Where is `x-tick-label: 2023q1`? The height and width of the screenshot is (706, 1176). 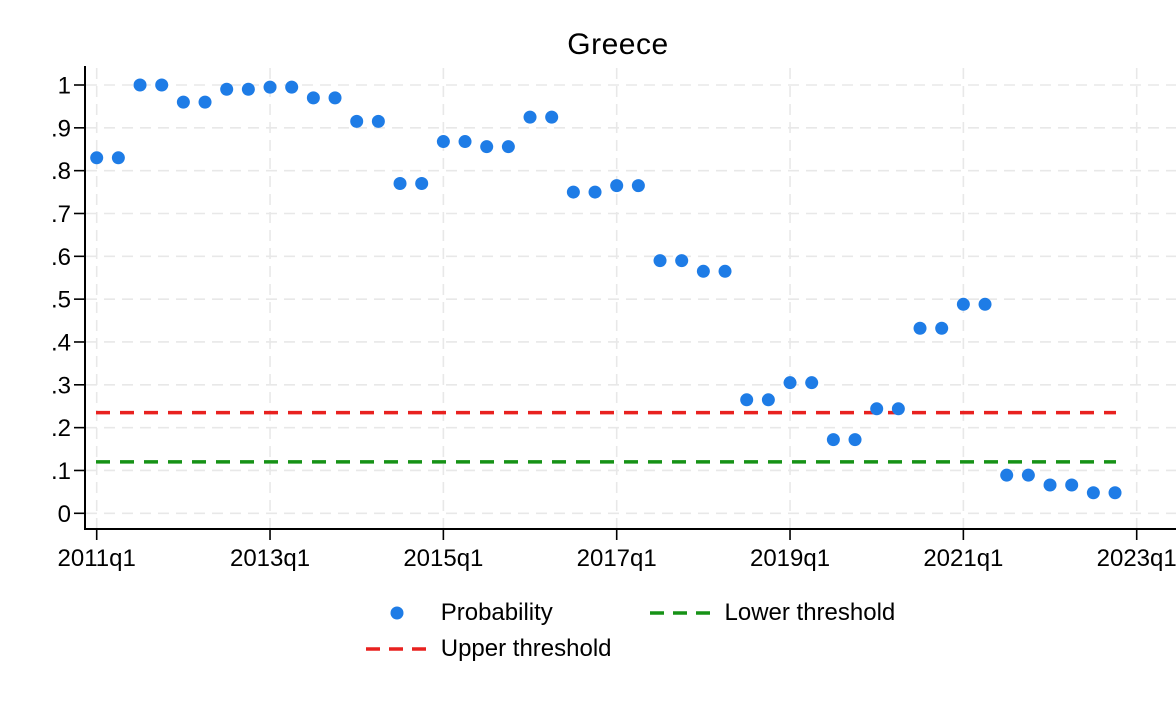
x-tick-label: 2023q1 is located at coordinates (1136, 558).